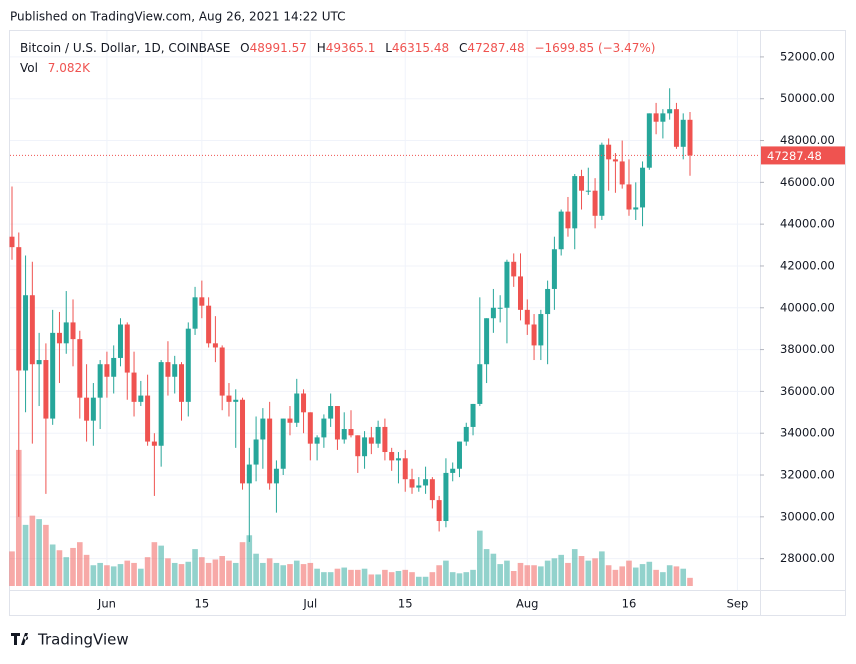 This screenshot has height=664, width=856. Describe the element at coordinates (55, 68) in the screenshot. I see `volume-legend: Vol 7.082K` at that location.